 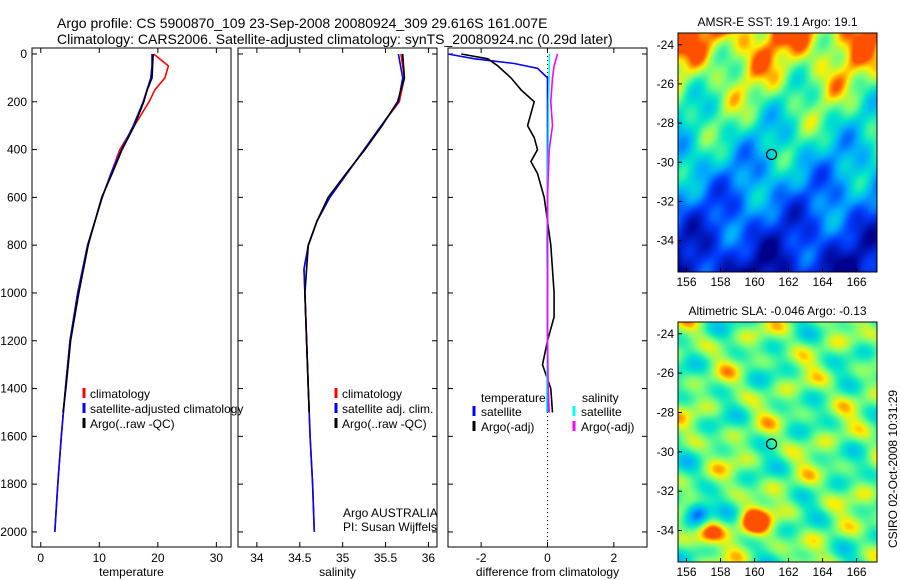 What do you see at coordinates (547, 558) in the screenshot?
I see `diff-xtick-label: 0` at bounding box center [547, 558].